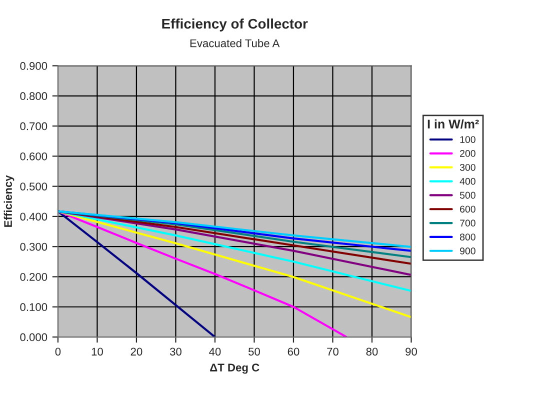  I want to click on y-tick-label: 0.100, so click(34, 307).